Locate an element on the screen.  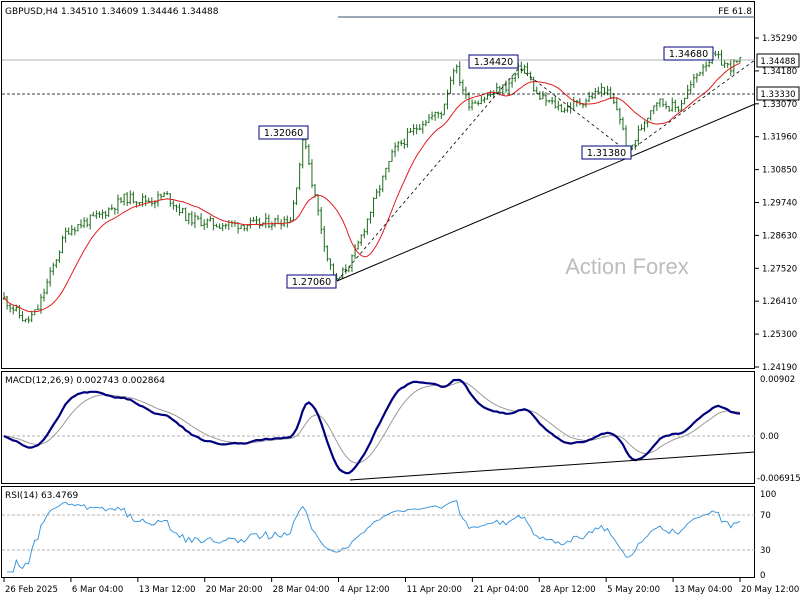
swing-label-5-text: 1.34680 is located at coordinates (688, 54).